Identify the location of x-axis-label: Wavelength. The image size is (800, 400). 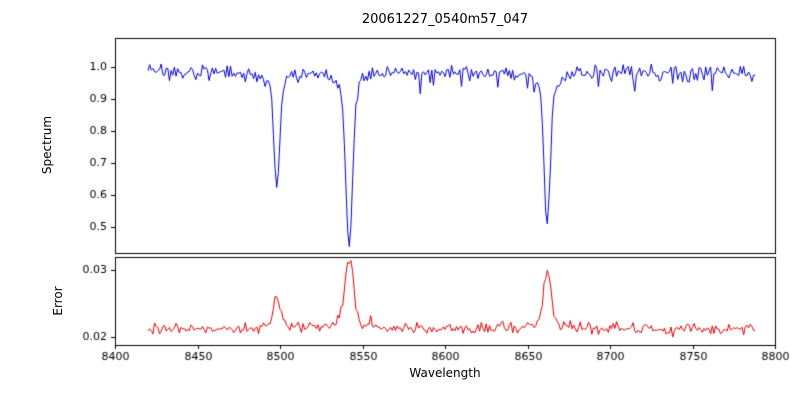
(445, 373).